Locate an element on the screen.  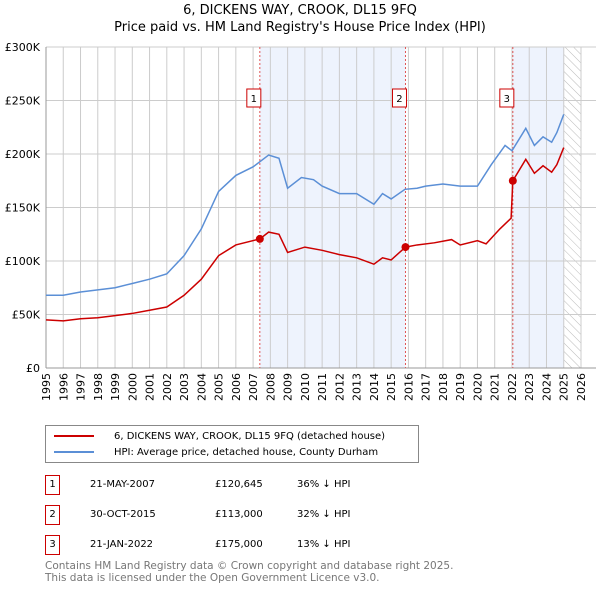
x-tick-label: 2001 is located at coordinates (150, 387).